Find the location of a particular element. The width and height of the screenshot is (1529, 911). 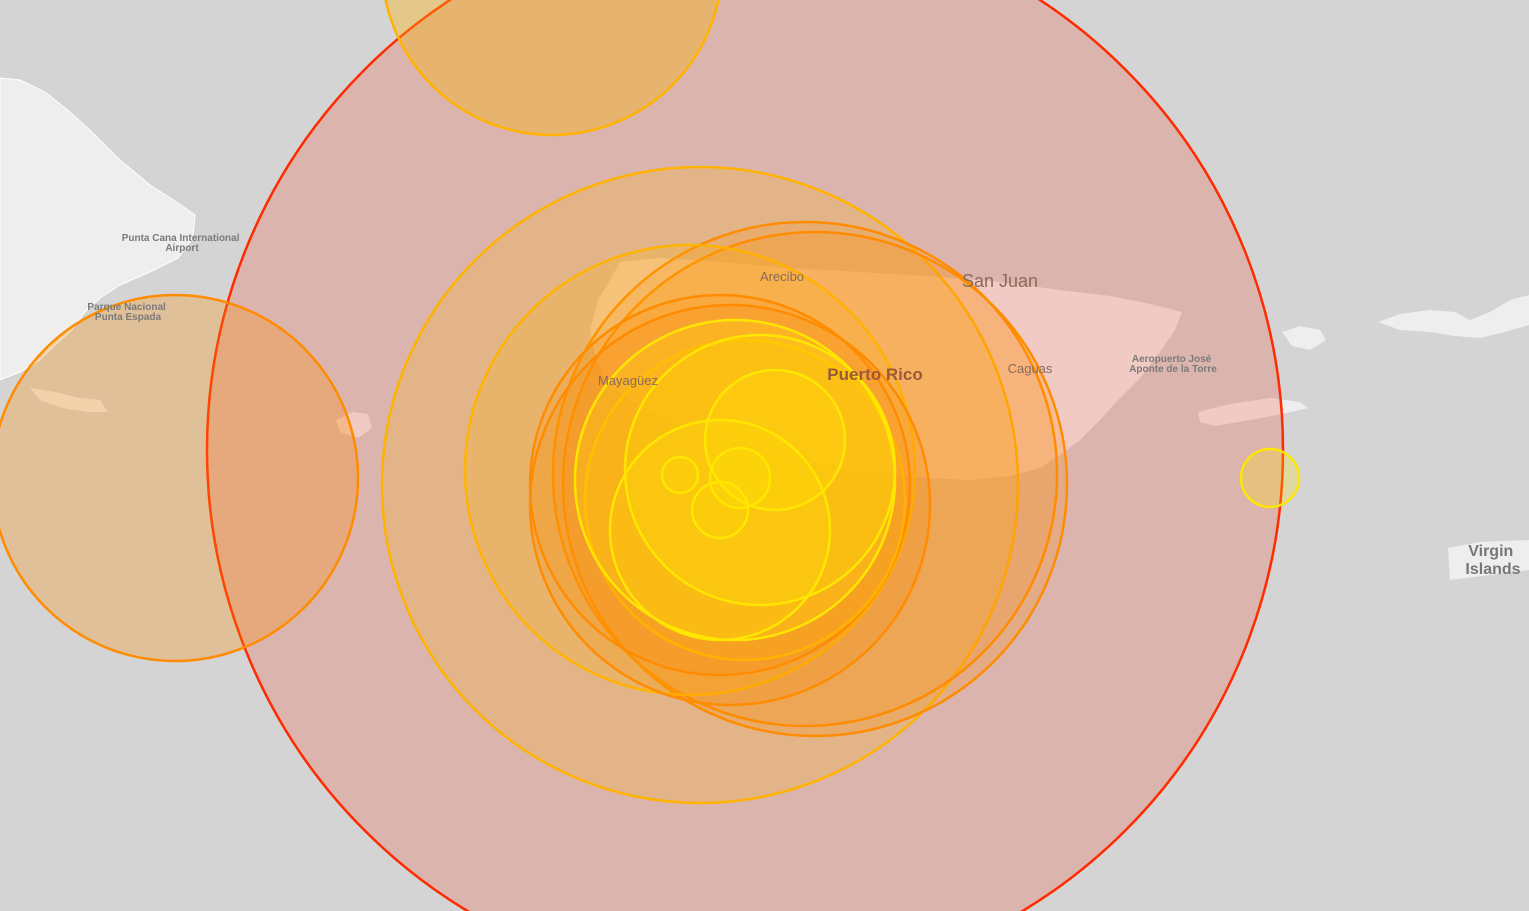

hispaniola-landmass is located at coordinates (98, 229).